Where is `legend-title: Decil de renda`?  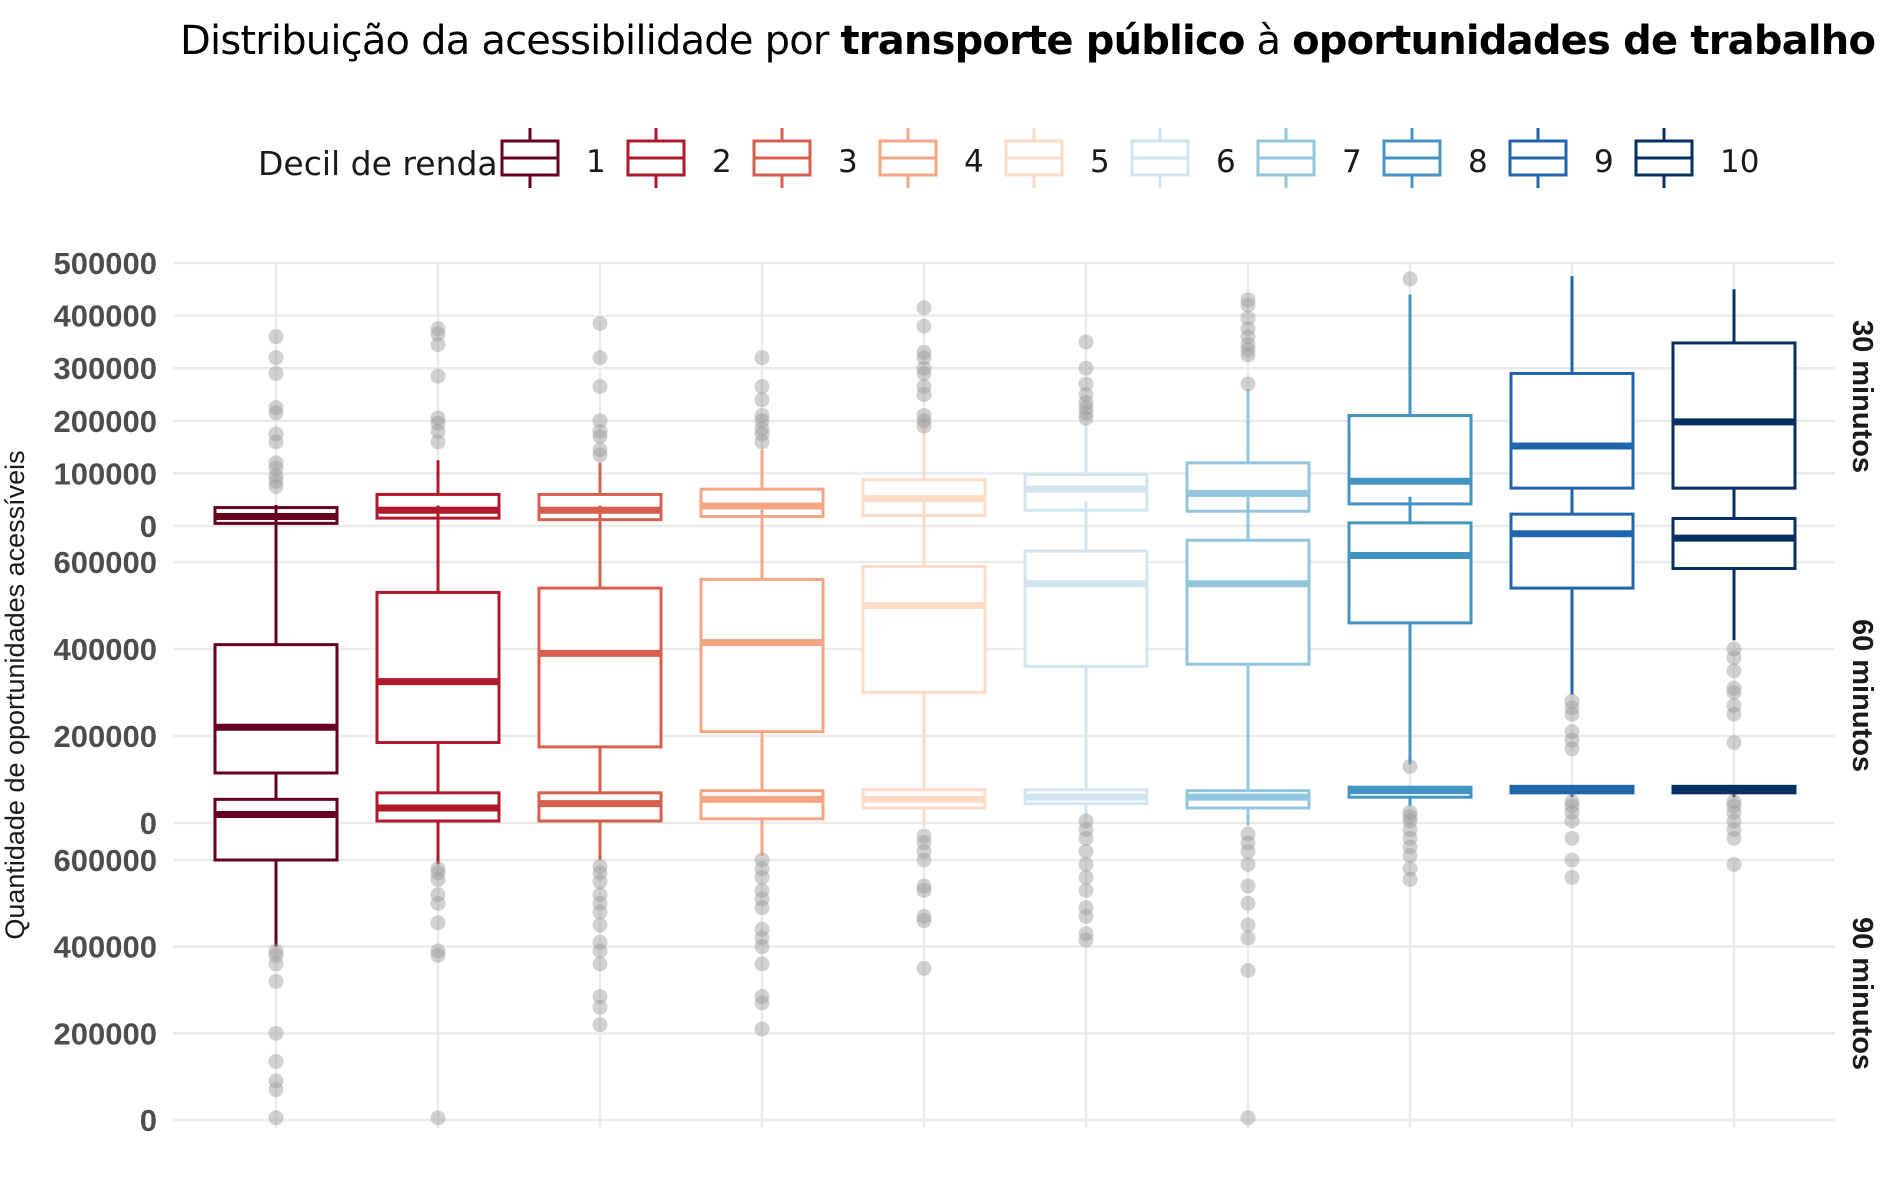
legend-title: Decil de renda is located at coordinates (378, 163).